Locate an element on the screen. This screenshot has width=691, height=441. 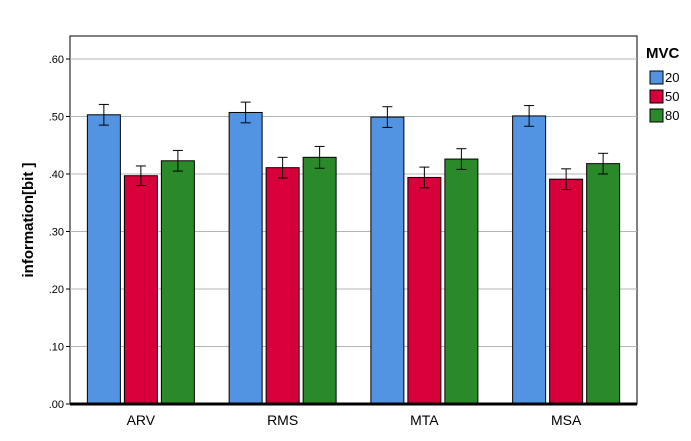
y-tick-label: .30 is located at coordinates (56, 233).